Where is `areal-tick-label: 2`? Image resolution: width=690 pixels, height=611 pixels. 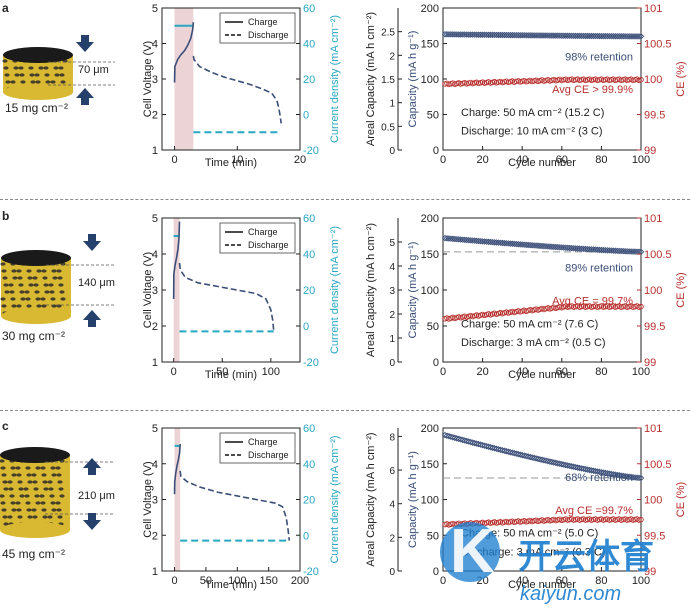
areal-tick-label: 2 is located at coordinates (392, 315).